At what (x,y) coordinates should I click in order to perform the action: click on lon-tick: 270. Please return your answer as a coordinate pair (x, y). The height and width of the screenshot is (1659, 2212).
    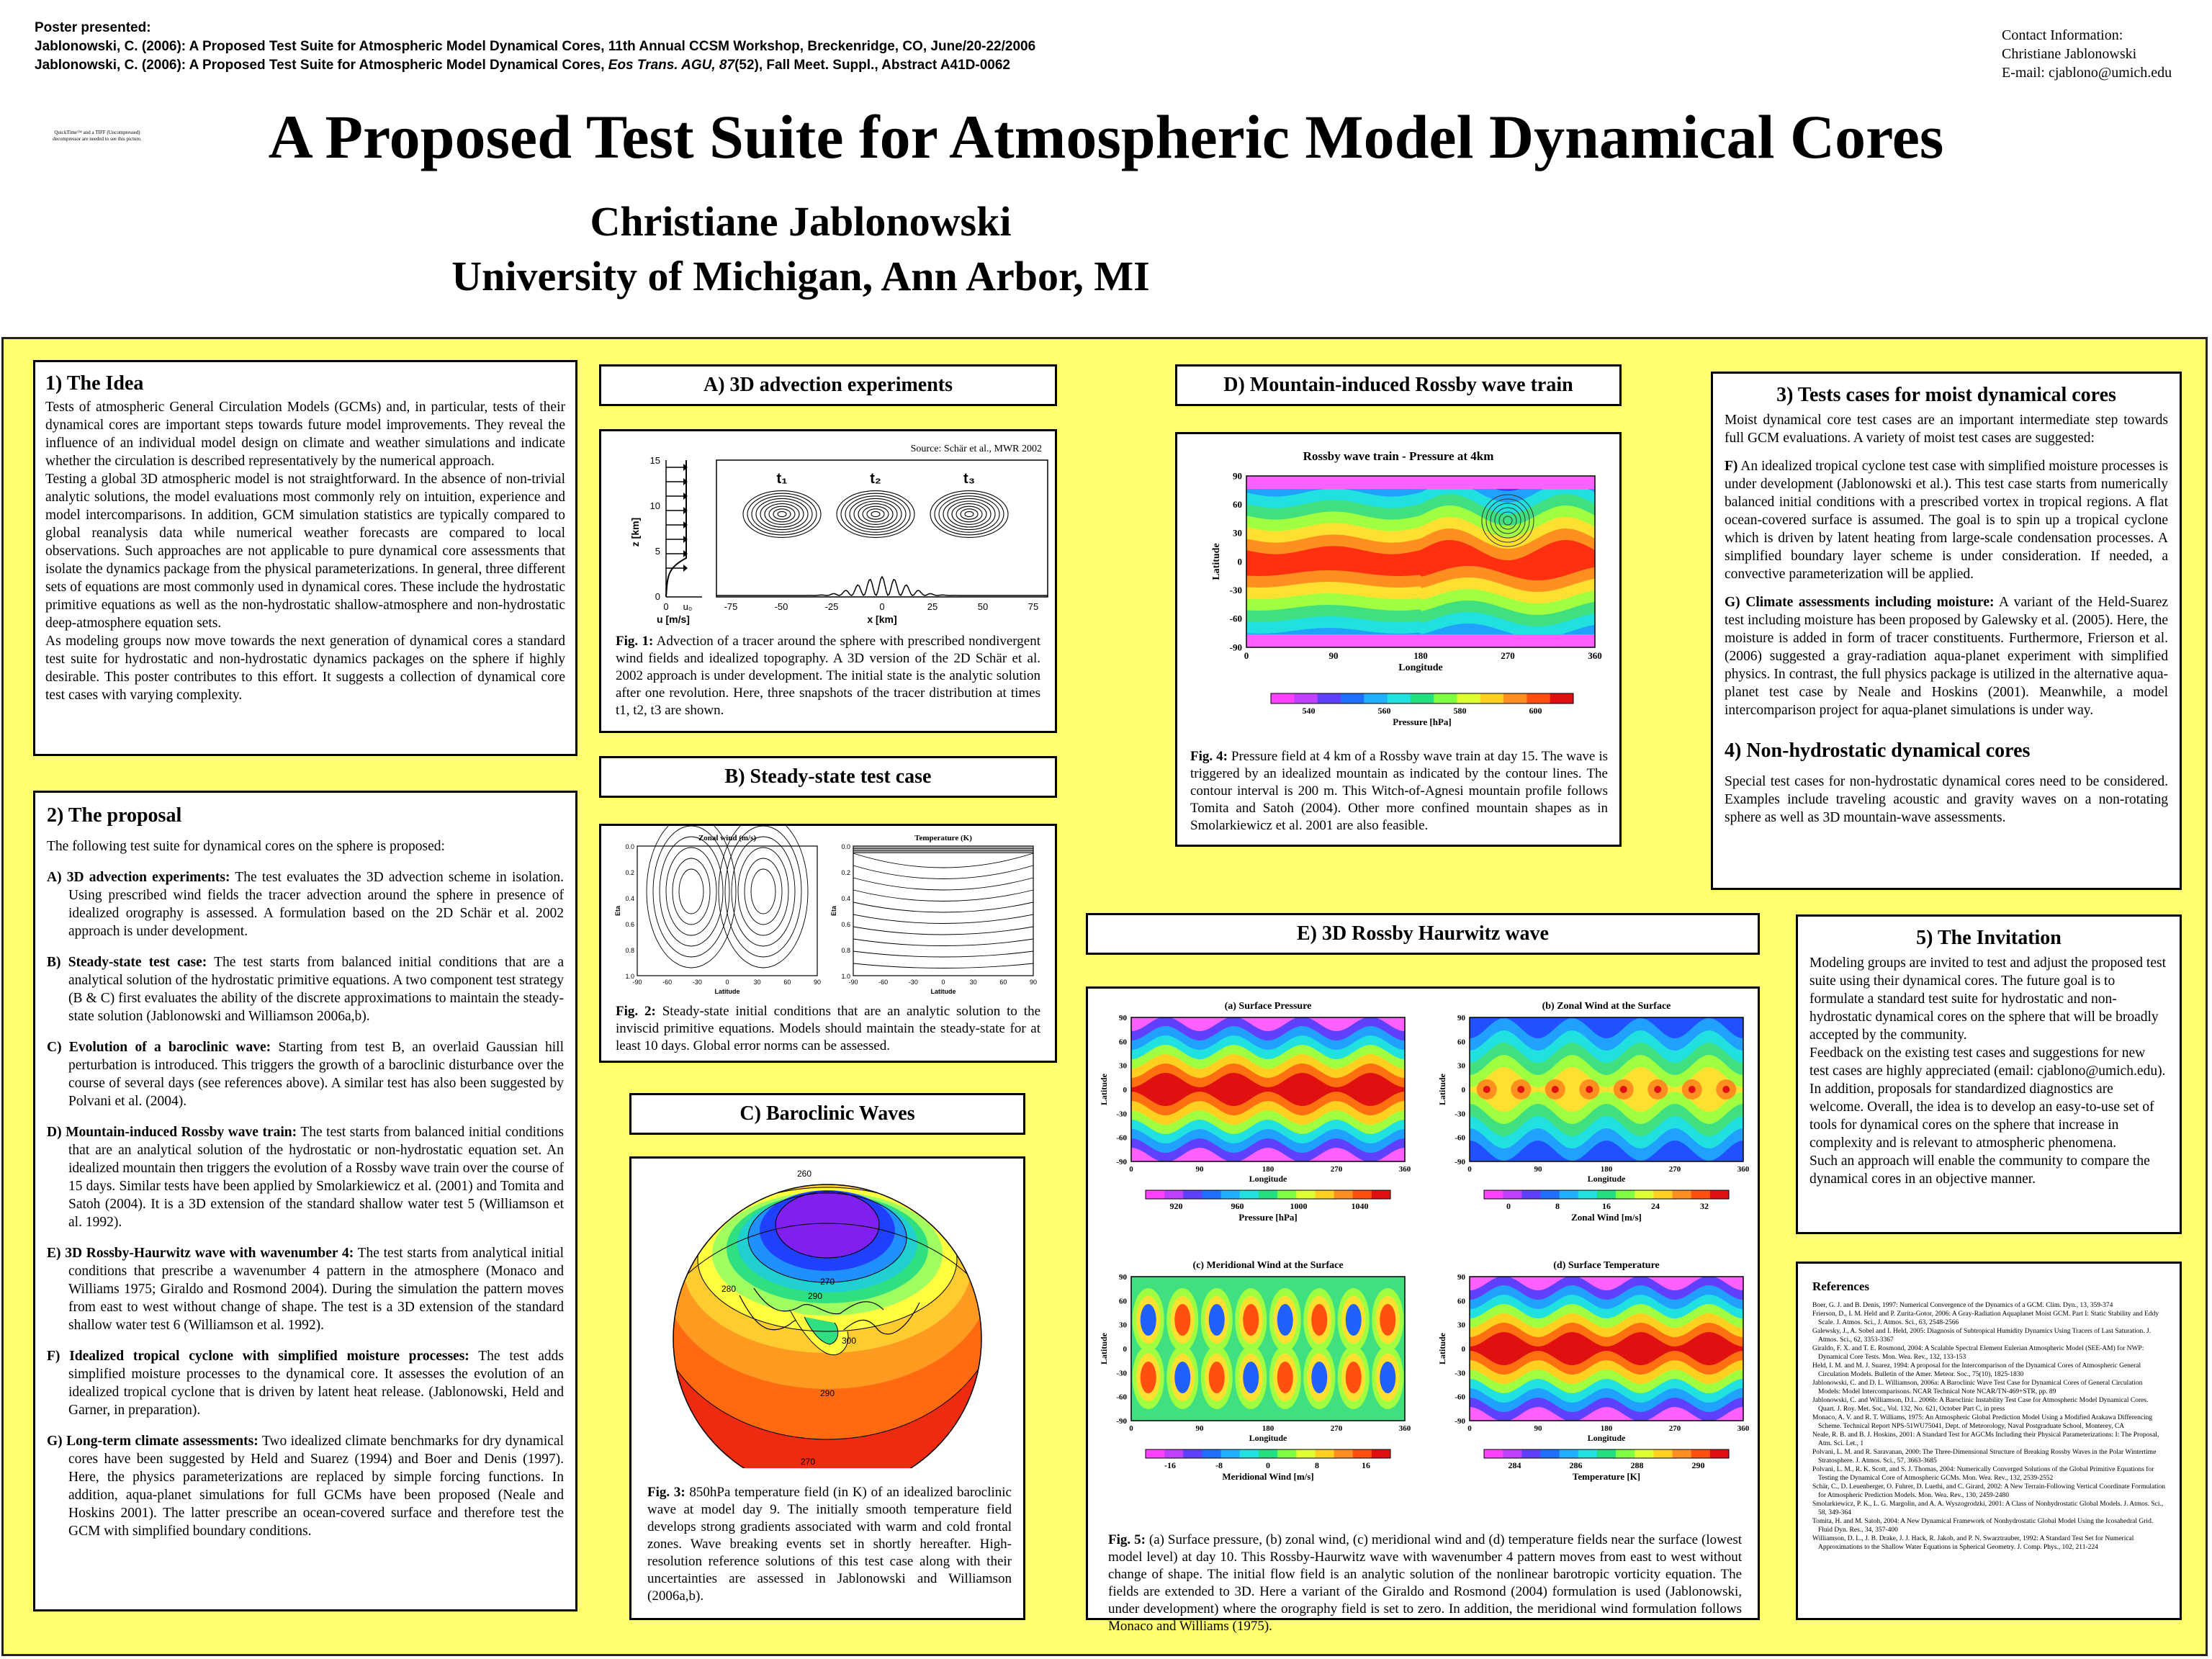
    Looking at the image, I should click on (1508, 656).